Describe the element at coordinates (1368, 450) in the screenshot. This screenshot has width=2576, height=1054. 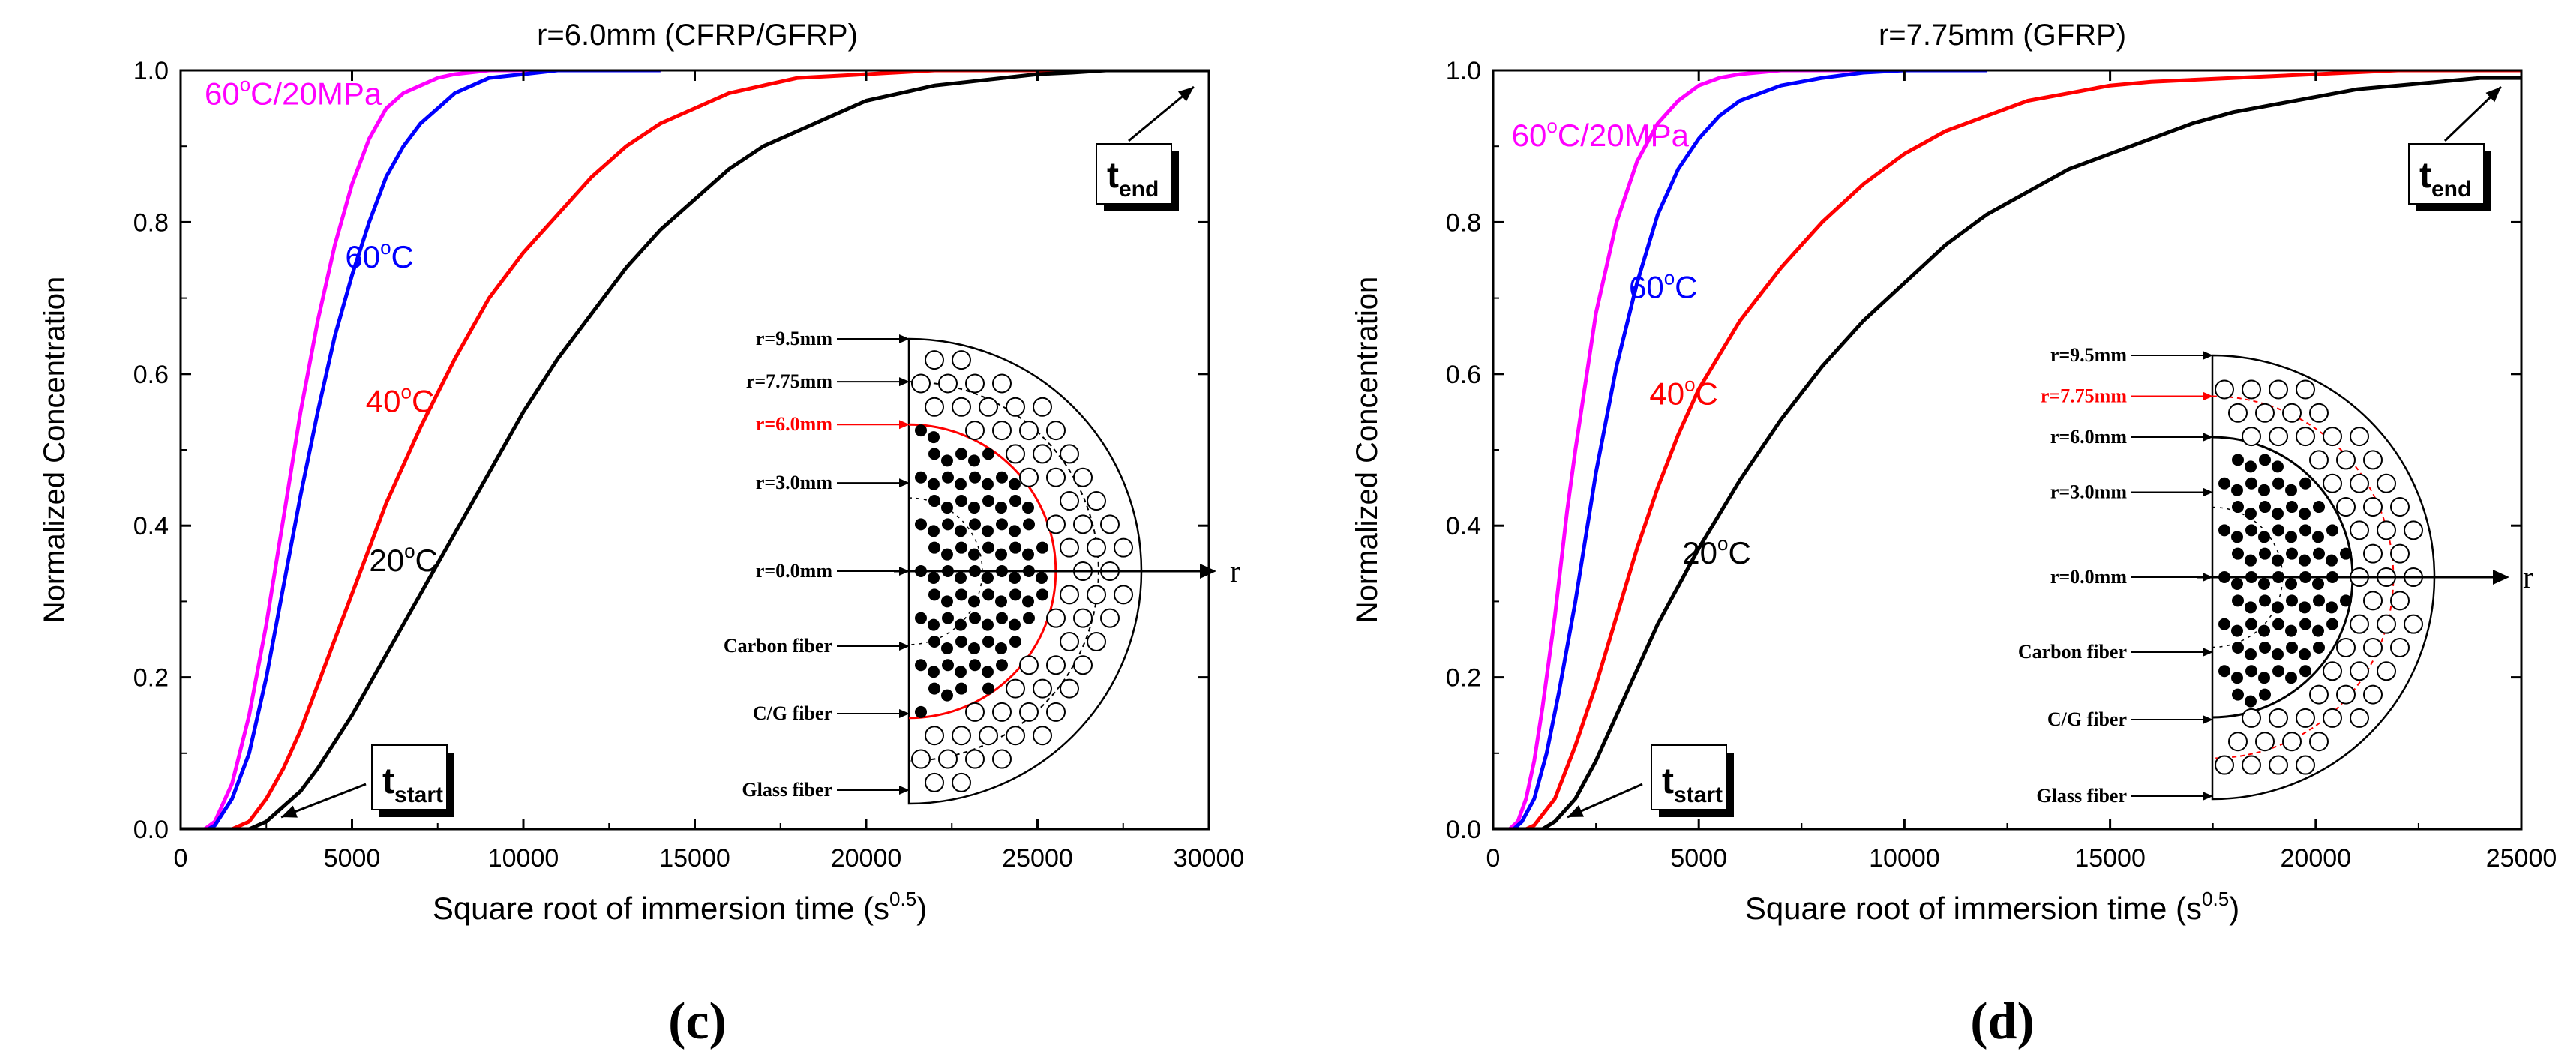
I see `y-axis-label: Normalized Concentration` at that location.